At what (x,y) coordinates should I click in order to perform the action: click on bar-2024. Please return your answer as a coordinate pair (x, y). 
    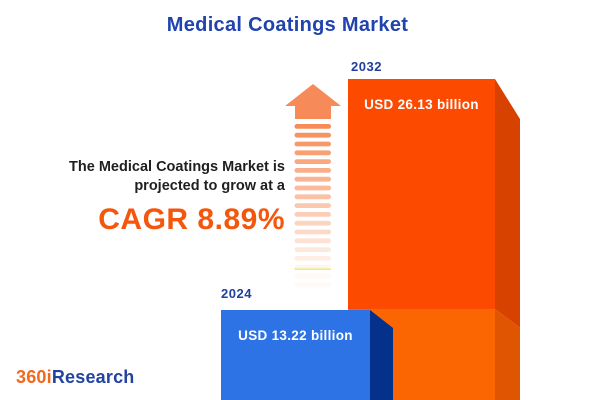
    Looking at the image, I should click on (307, 355).